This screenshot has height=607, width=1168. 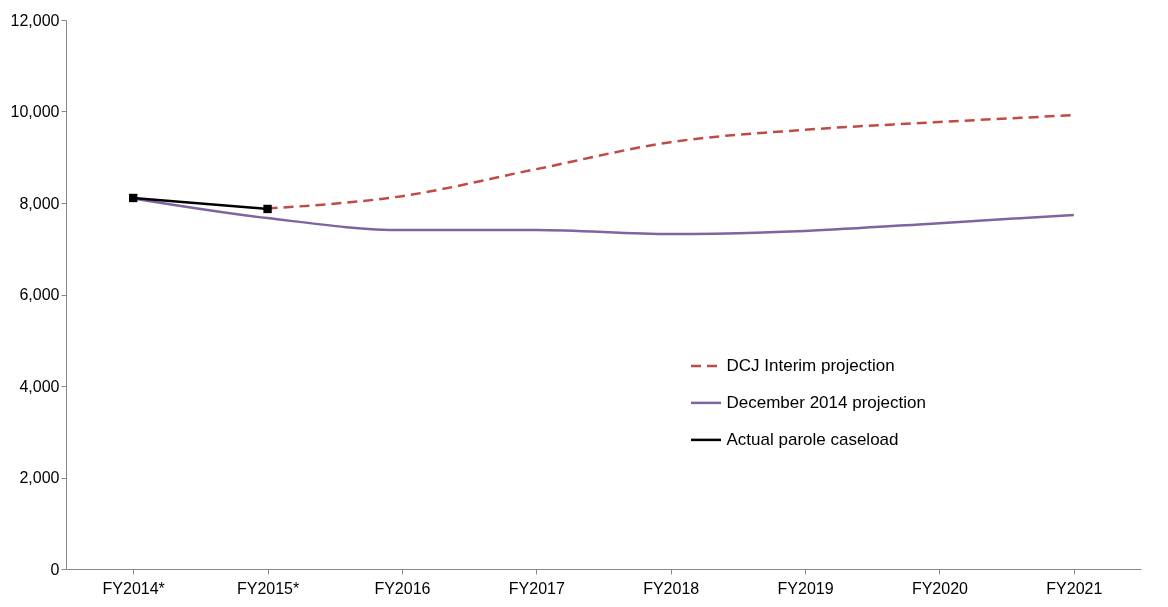 I want to click on x-tick-label: FY2017, so click(x=536, y=588).